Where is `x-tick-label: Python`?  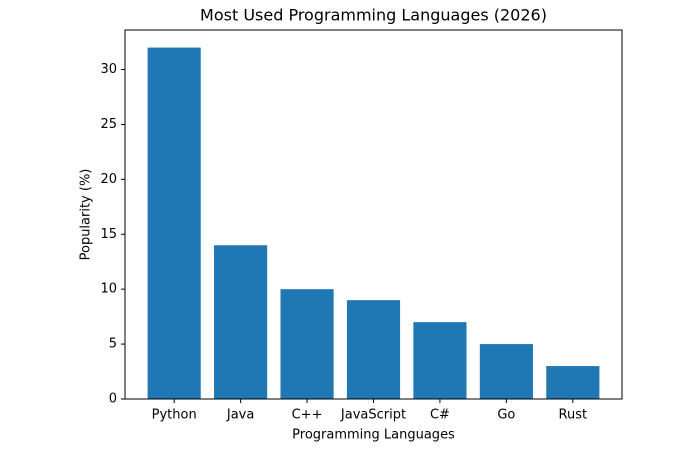 x-tick-label: Python is located at coordinates (174, 415).